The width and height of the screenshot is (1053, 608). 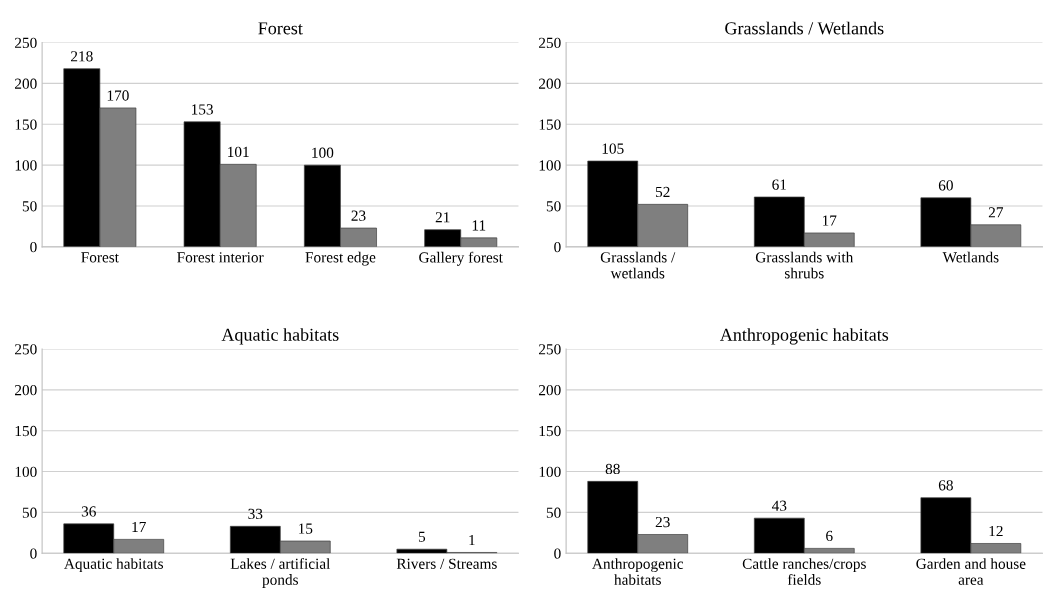 What do you see at coordinates (88, 511) in the screenshot?
I see `data-label: 36` at bounding box center [88, 511].